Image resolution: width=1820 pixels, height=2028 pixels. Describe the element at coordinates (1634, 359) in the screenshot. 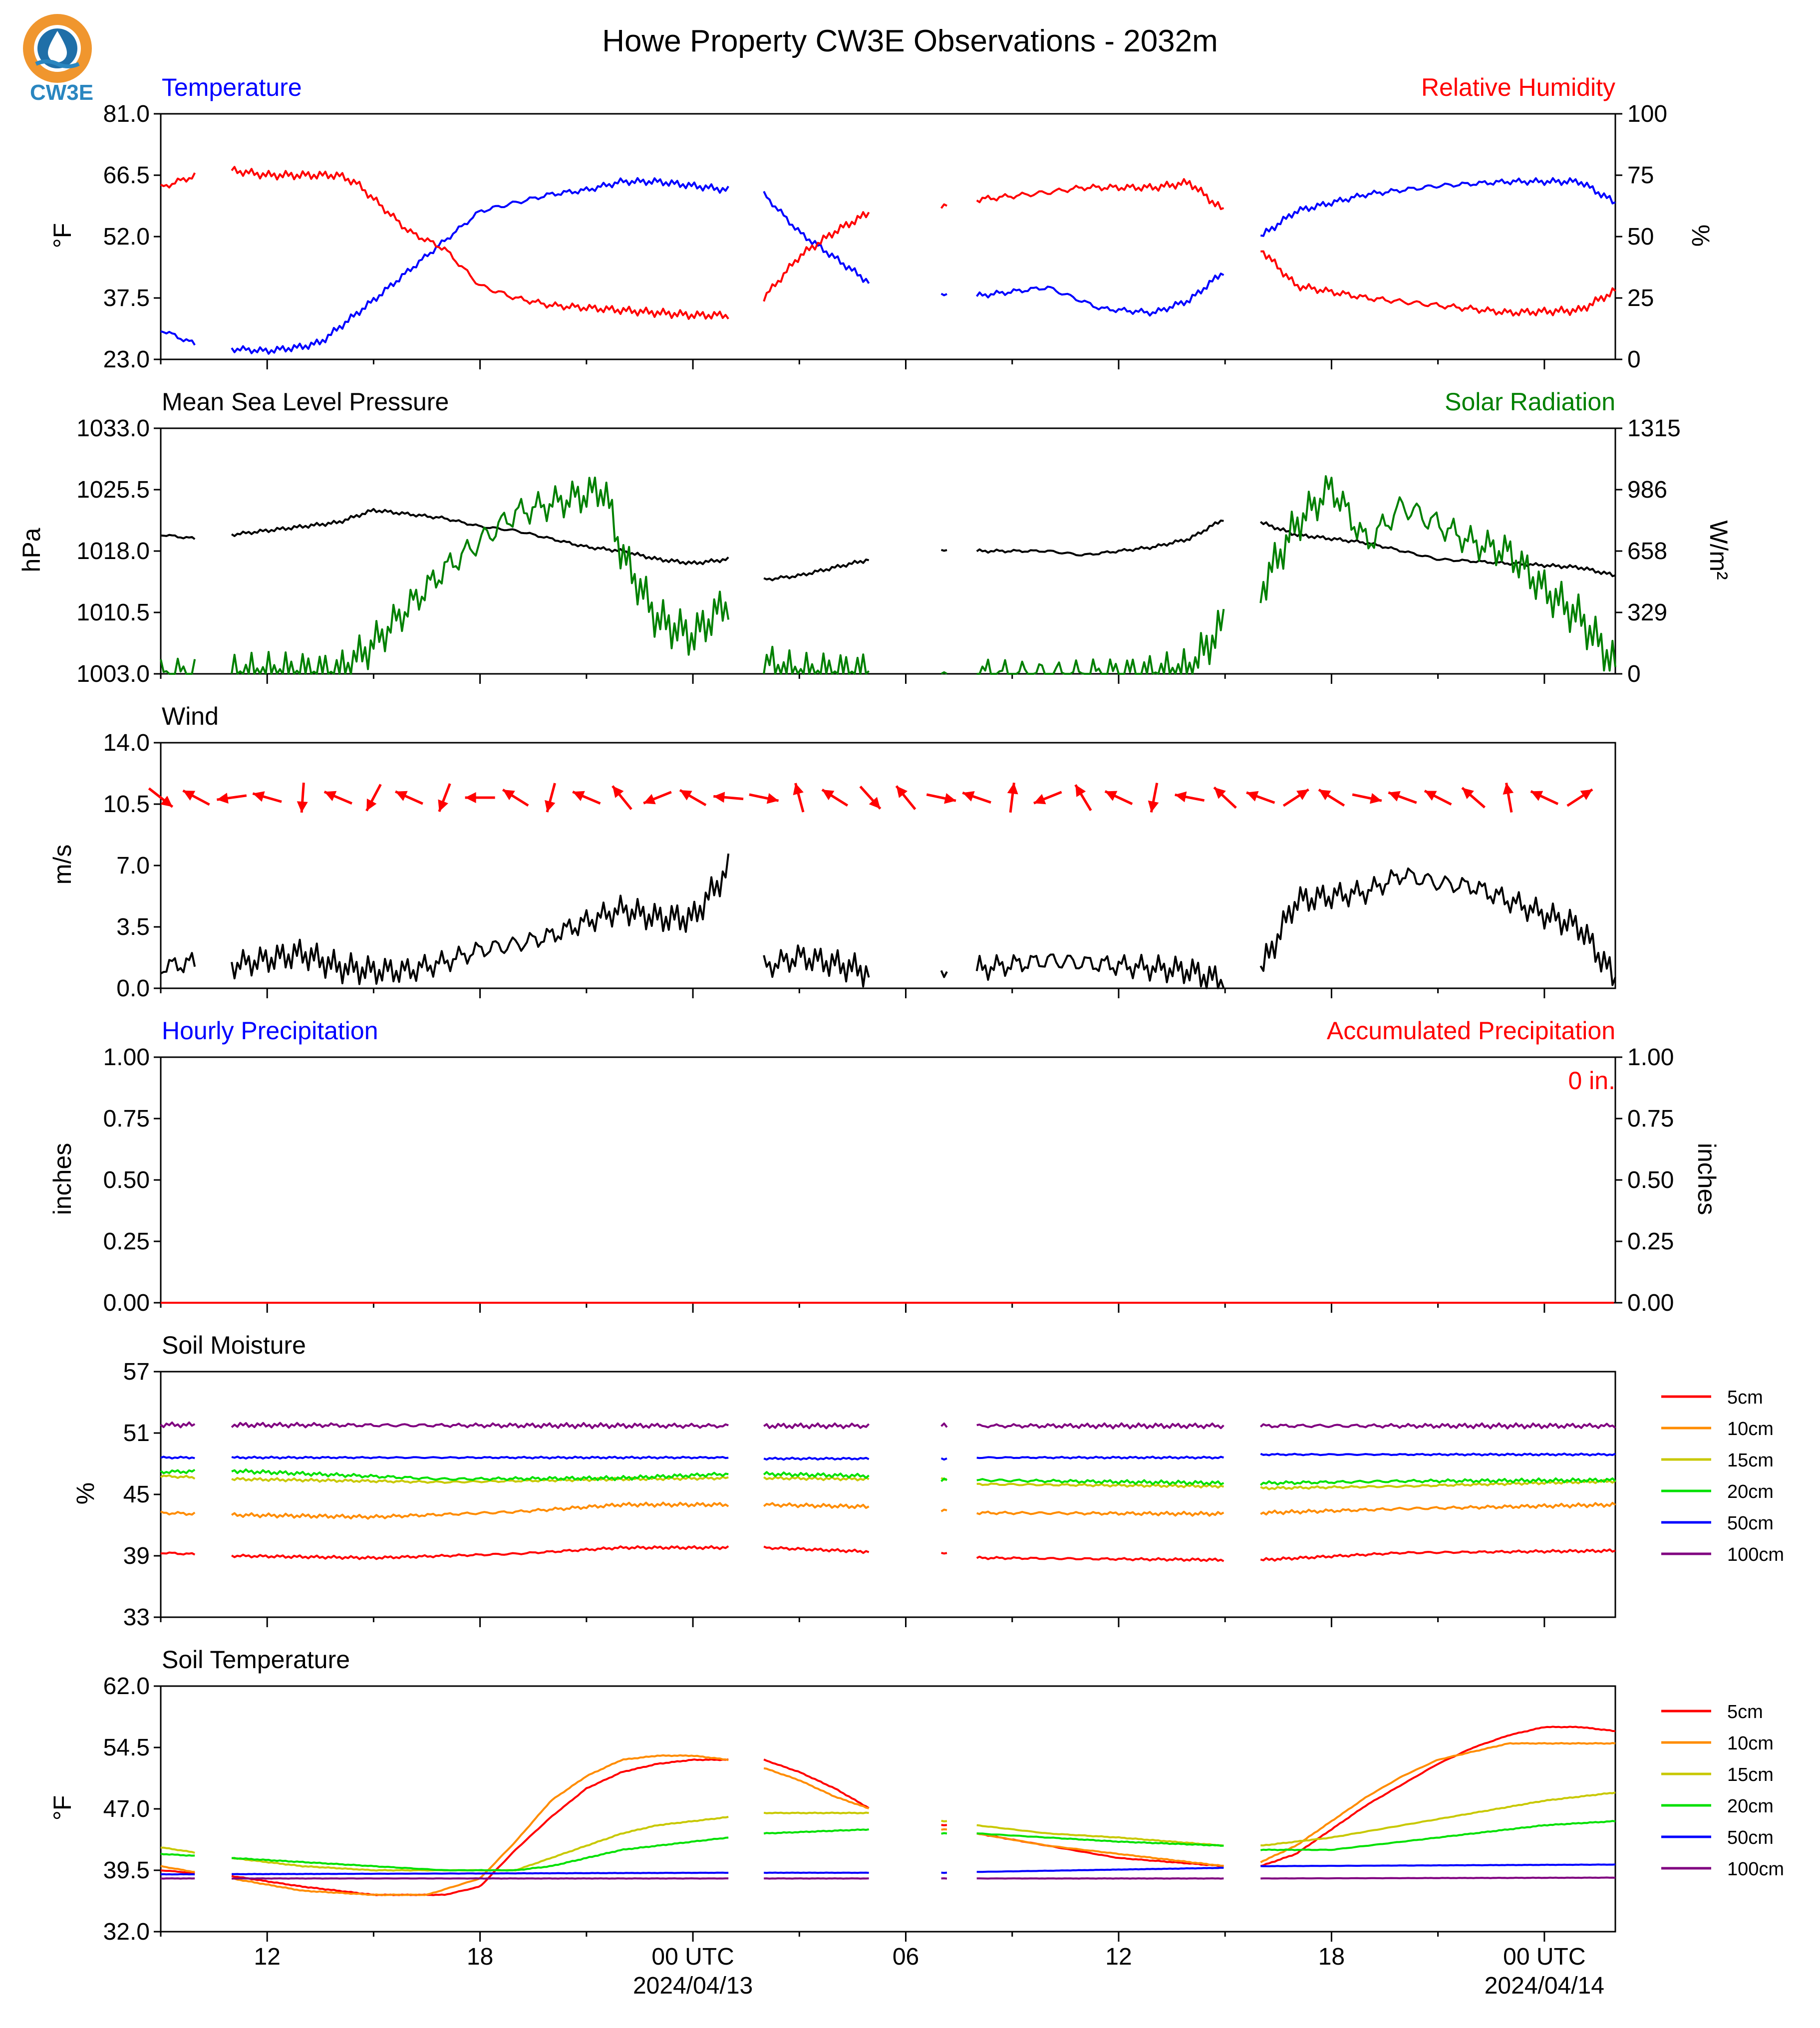

I see `y2-tick-label-1: 0` at that location.